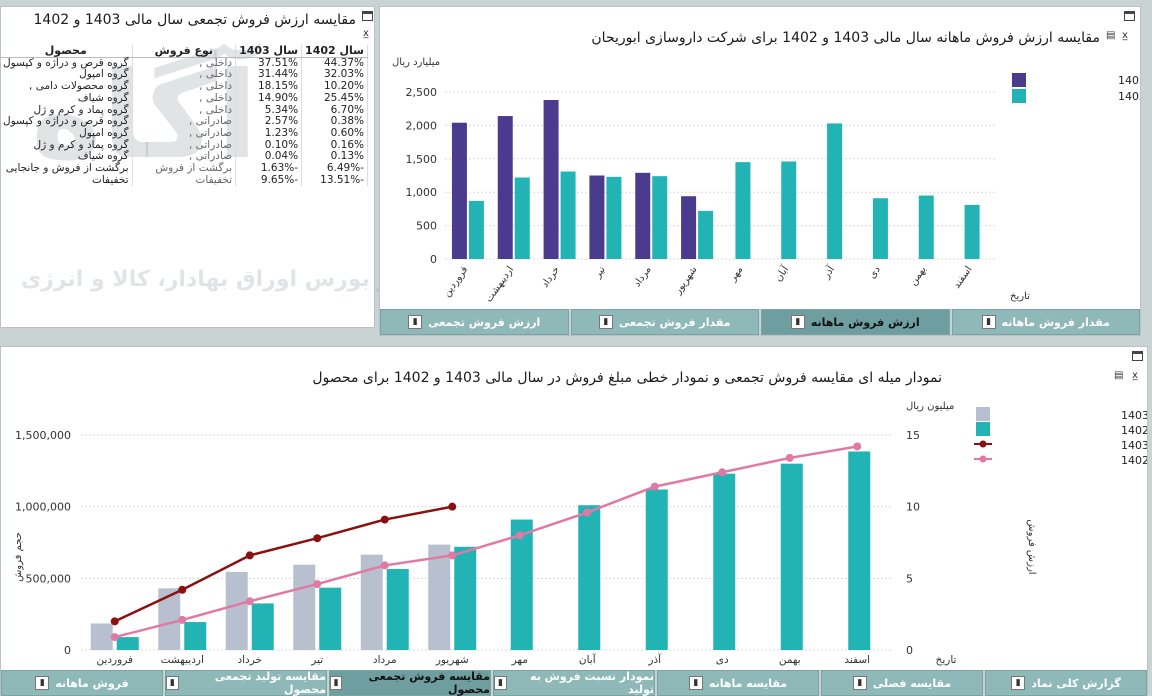 The image size is (1152, 696). I want to click on tab-label: فروش ماهانه, so click(92, 683).